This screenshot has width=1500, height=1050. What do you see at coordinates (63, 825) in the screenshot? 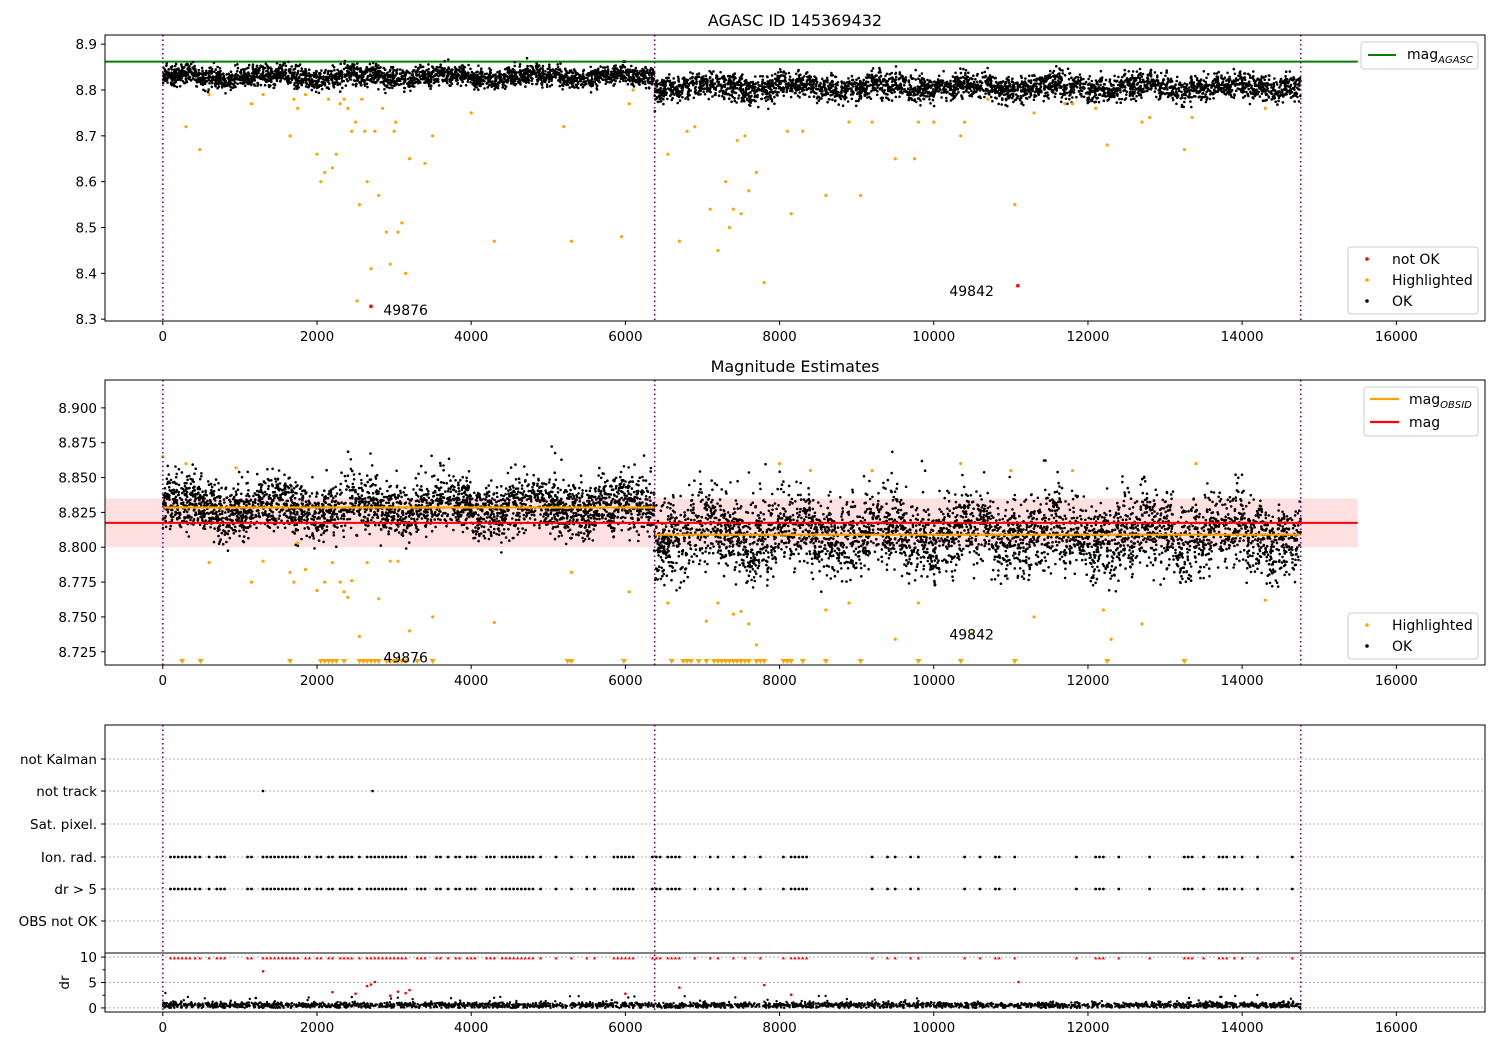
I see `flags-category-label: Sat. pixel.` at bounding box center [63, 825].